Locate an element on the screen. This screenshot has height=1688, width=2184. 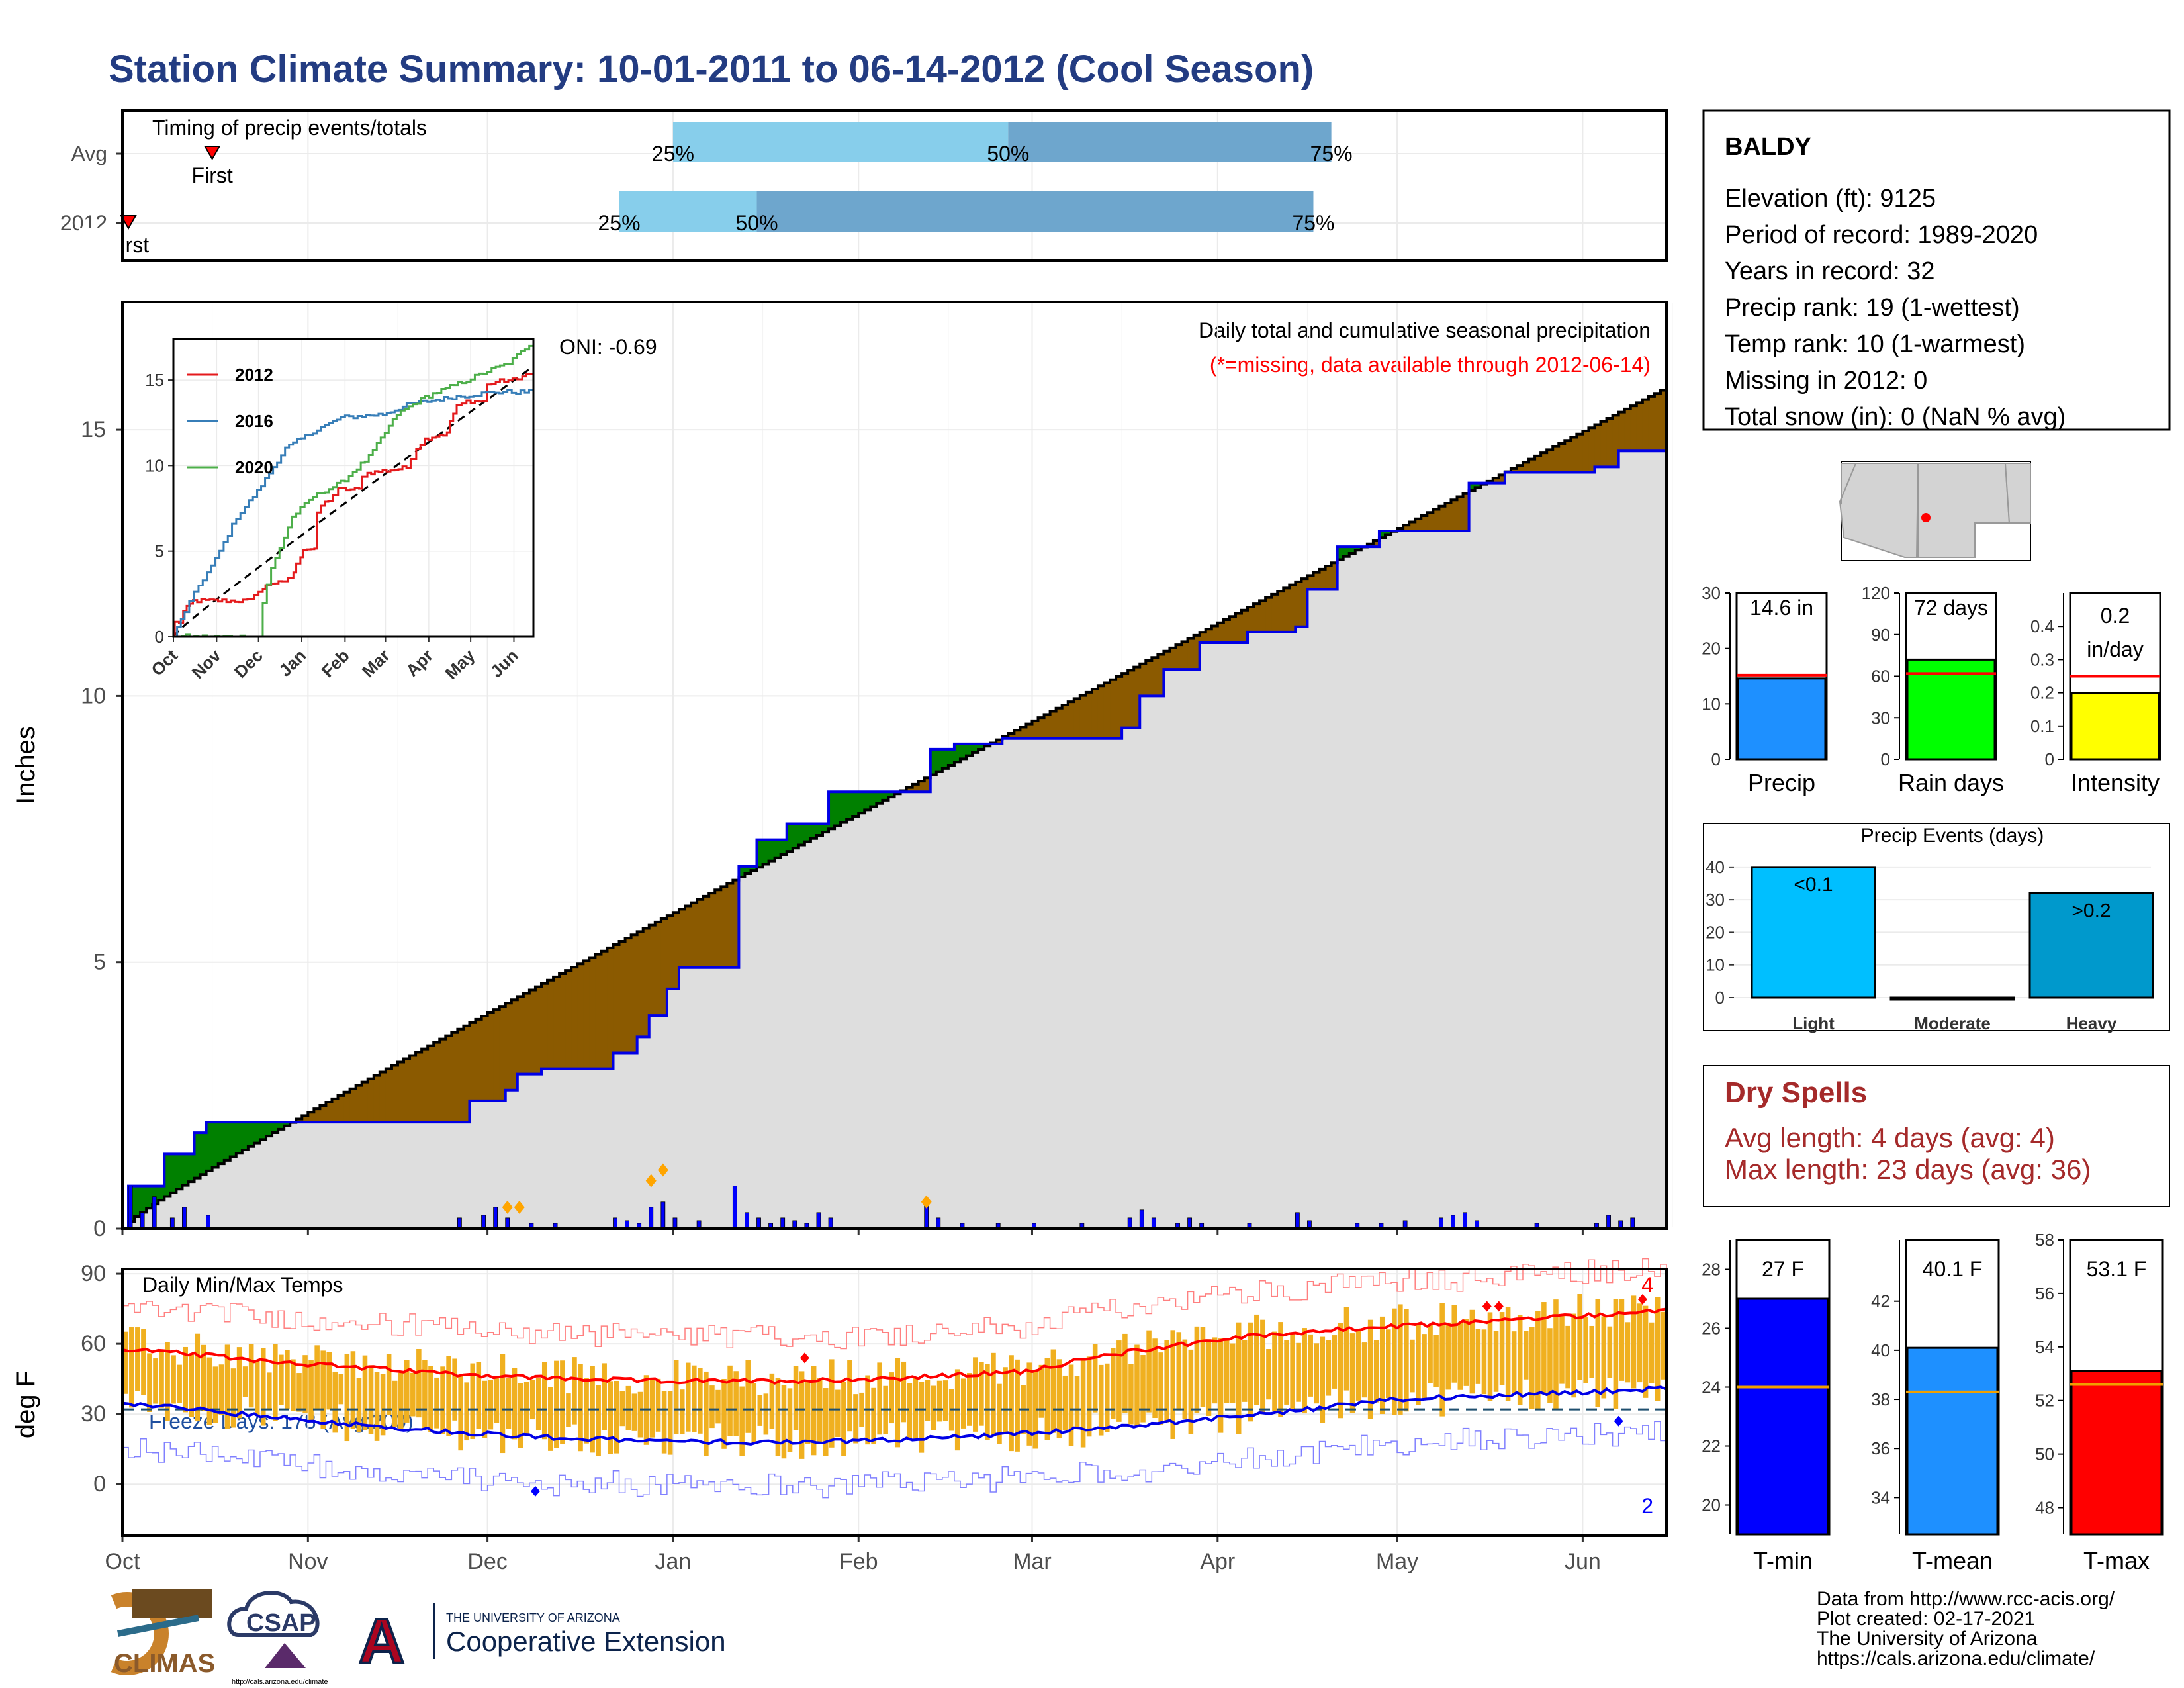
tbar-name: T-min is located at coordinates (1783, 1560).